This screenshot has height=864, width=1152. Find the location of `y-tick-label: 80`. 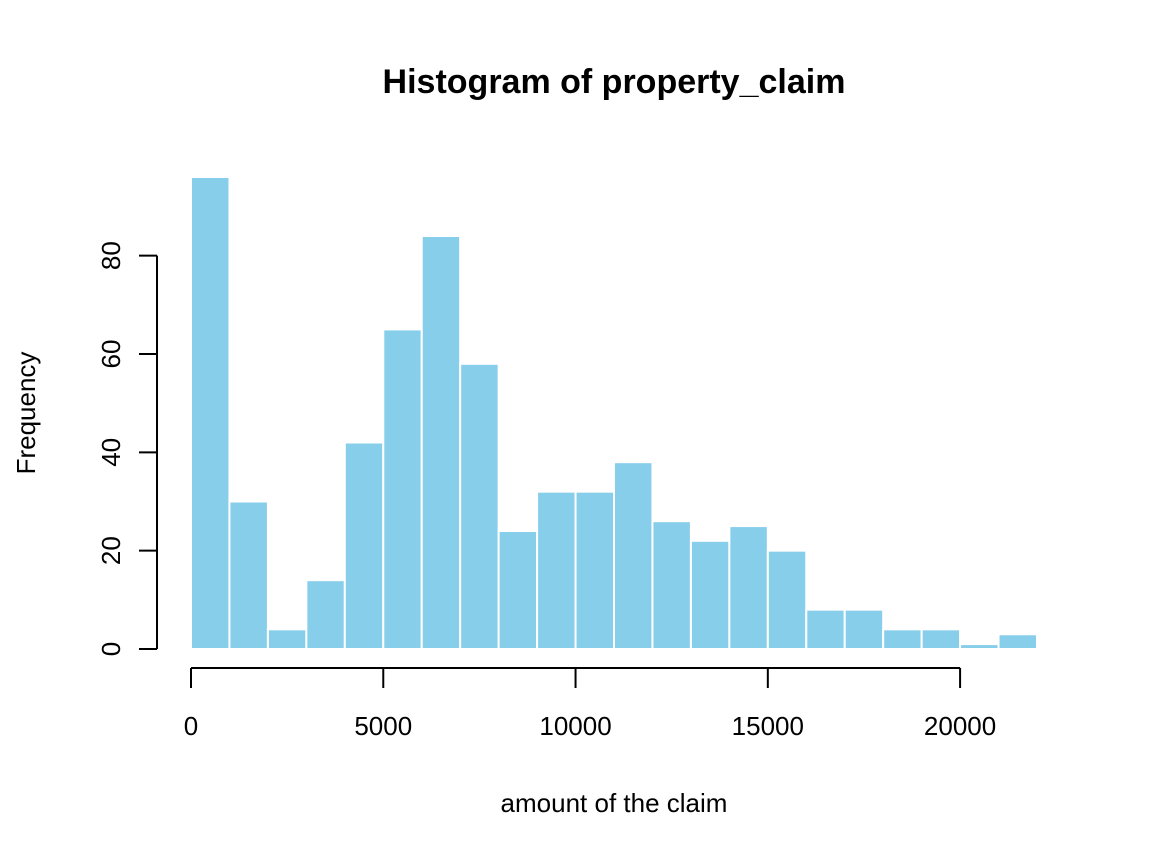

y-tick-label: 80 is located at coordinates (111, 255).